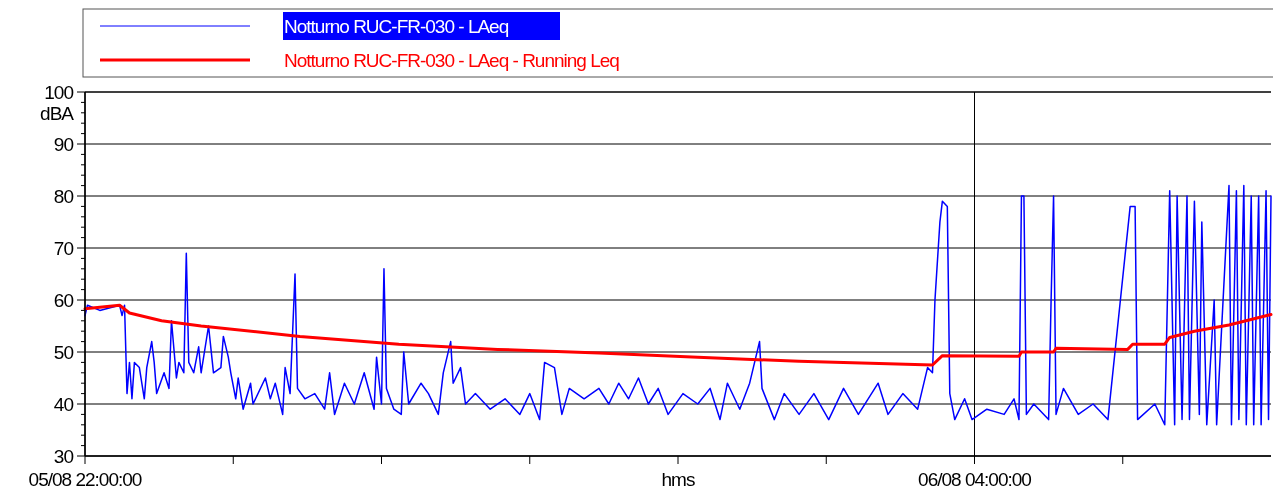  I want to click on x-axis-title: hms, so click(678, 479).